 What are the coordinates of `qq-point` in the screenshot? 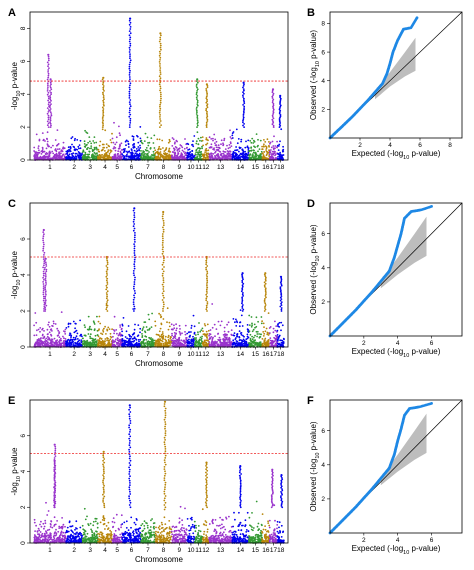 It's located at (417, 18).